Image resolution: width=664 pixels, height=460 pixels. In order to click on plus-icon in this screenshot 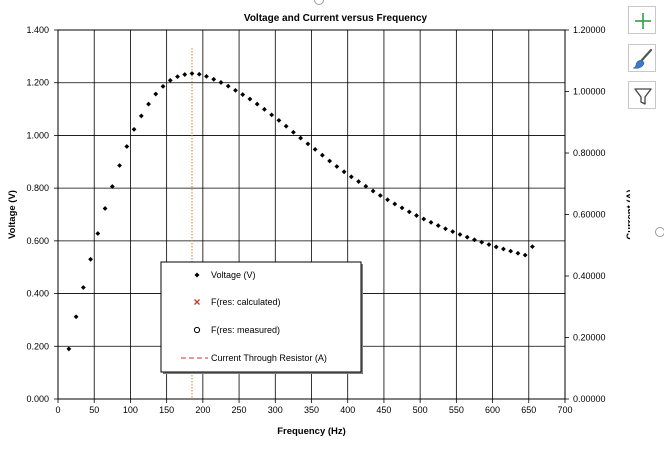, I will do `click(643, 21)`.